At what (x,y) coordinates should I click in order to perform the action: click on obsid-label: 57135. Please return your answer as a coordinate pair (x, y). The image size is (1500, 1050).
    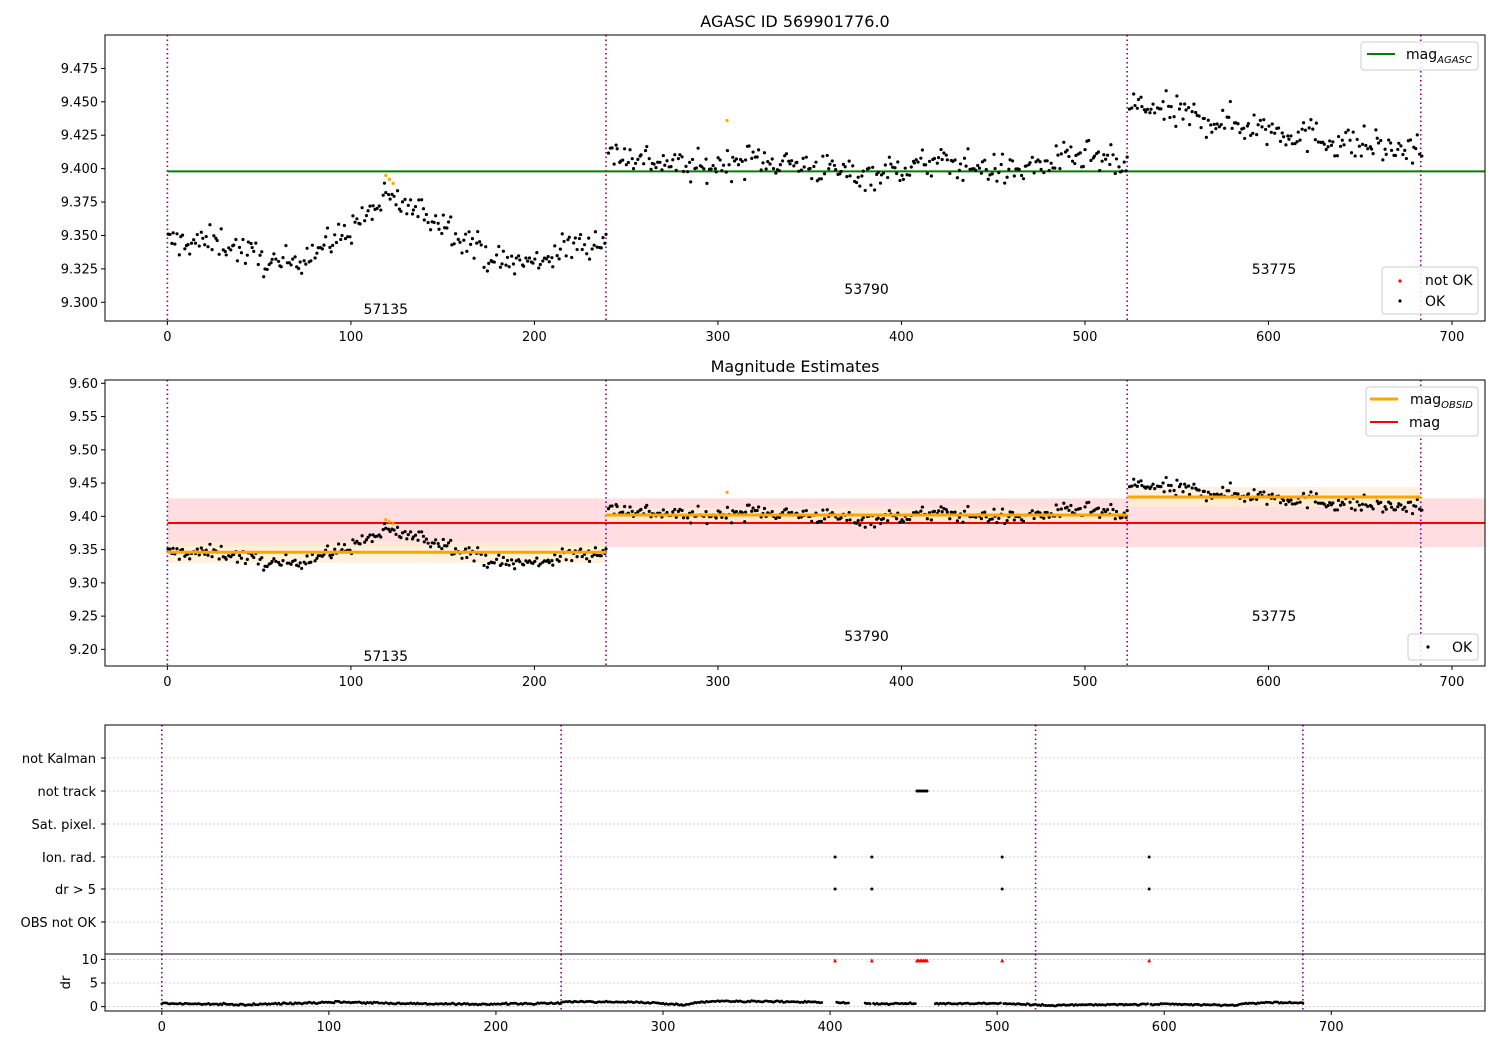
    Looking at the image, I should click on (385, 657).